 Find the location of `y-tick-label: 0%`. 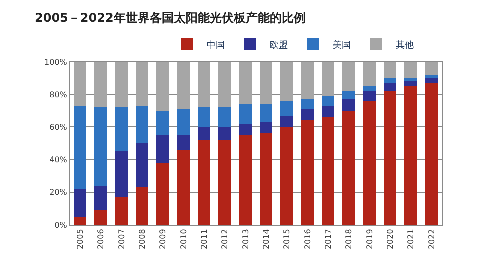

y-tick-label: 0% is located at coordinates (61, 225).